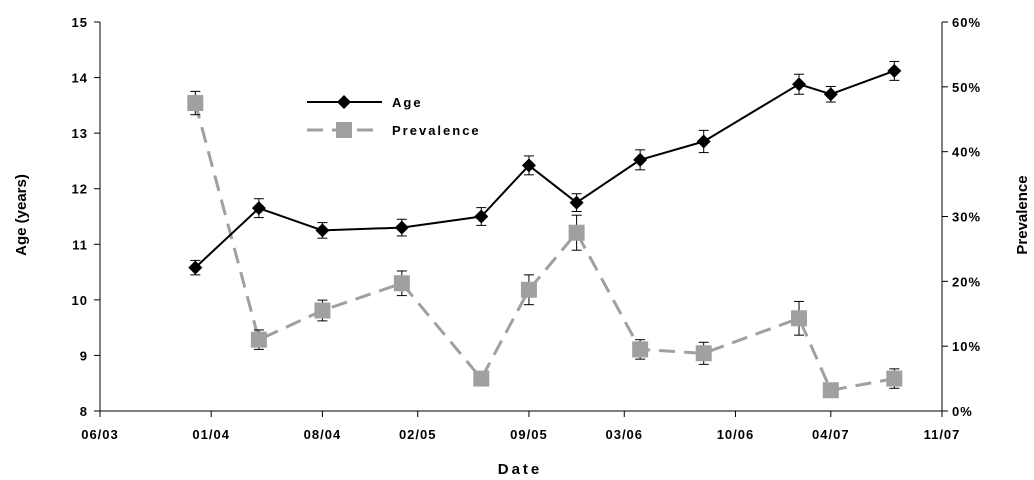  What do you see at coordinates (344, 102) in the screenshot?
I see `legend-marker-age` at bounding box center [344, 102].